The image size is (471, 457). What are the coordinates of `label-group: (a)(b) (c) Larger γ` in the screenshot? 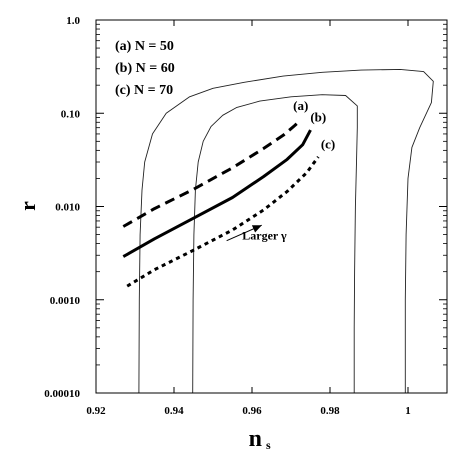 It's located at (280, 170).